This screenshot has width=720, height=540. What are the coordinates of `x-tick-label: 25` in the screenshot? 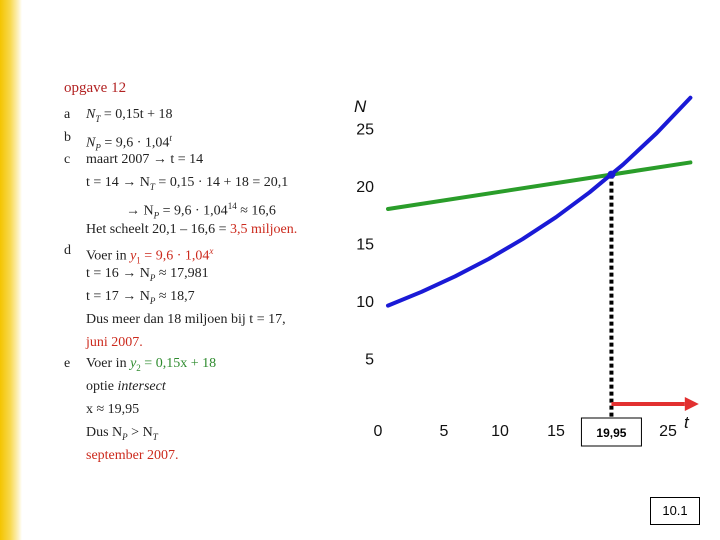 It's located at (668, 431).